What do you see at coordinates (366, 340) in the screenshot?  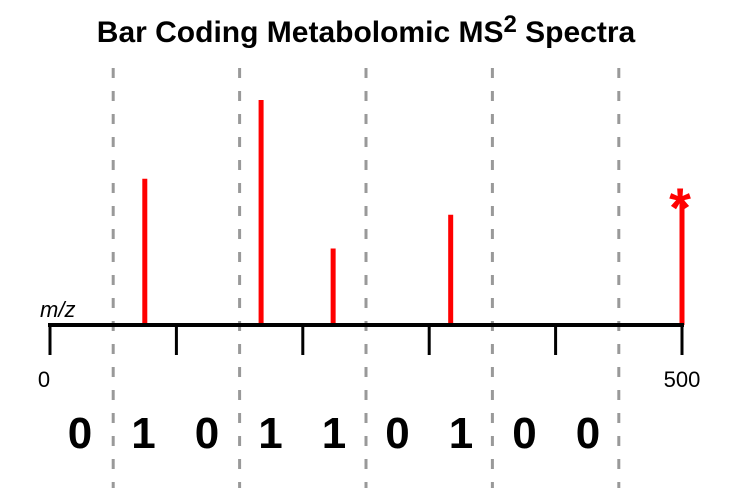 I see `mz-axis-ticks` at bounding box center [366, 340].